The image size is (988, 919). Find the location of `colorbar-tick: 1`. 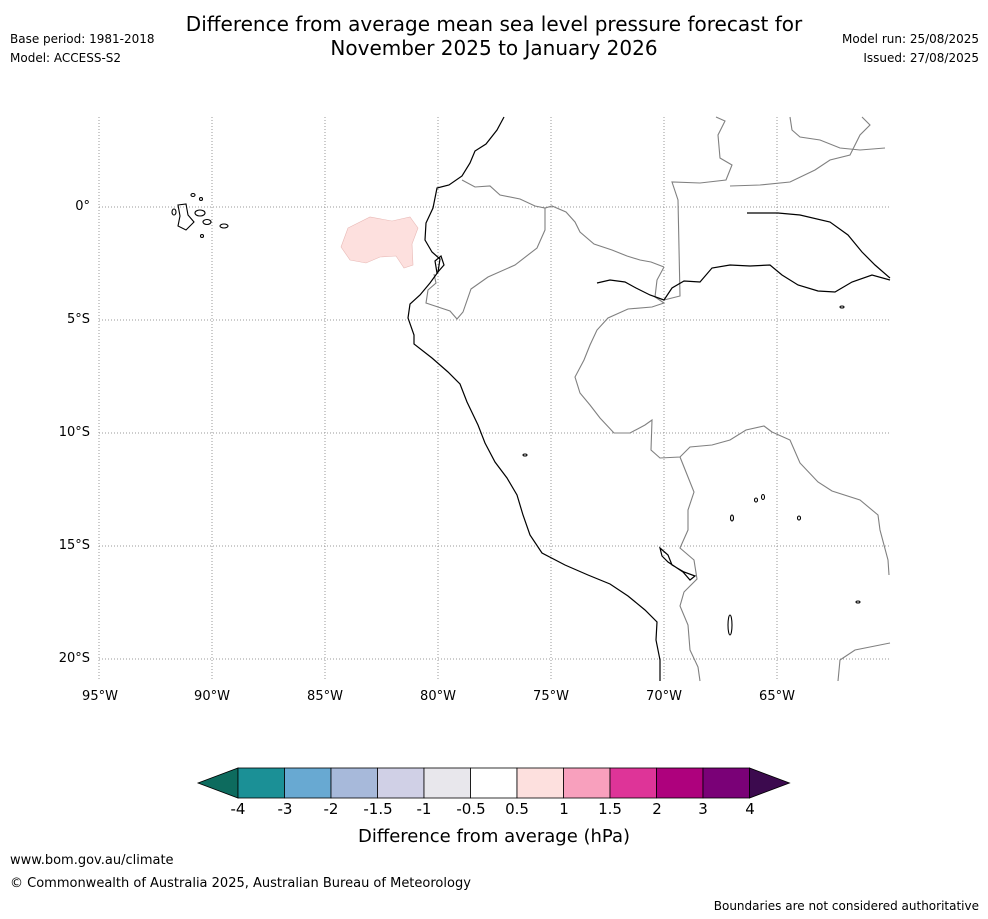

colorbar-tick: 1 is located at coordinates (564, 809).